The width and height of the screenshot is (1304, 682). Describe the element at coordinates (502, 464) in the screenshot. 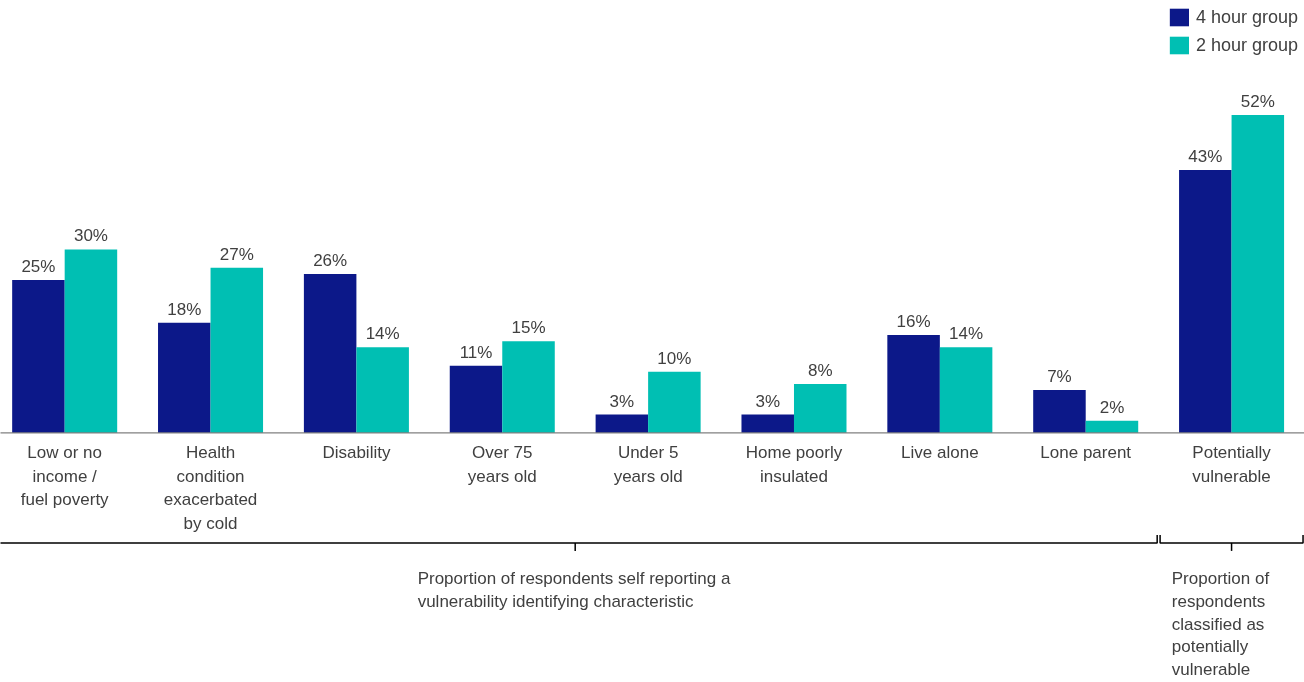

I see `x-tick-label: Over 75 years old` at that location.